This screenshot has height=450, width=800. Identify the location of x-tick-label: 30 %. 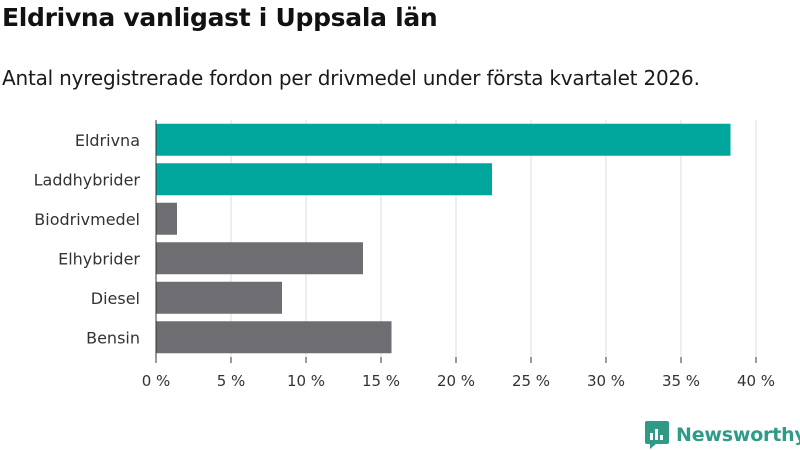
(606, 381).